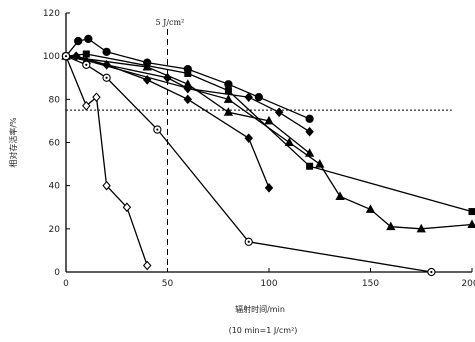 This screenshot has height=342, width=475. What do you see at coordinates (57, 273) in the screenshot?
I see `y-tick-label: 0` at bounding box center [57, 273].